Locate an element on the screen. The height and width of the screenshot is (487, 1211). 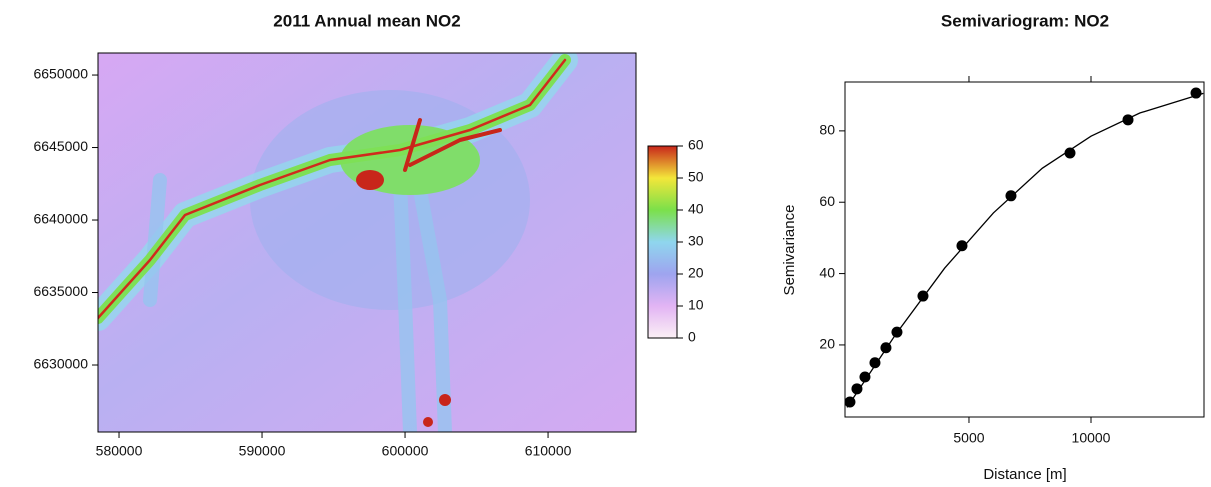
y-tick-label: 6645000 is located at coordinates (60, 146).